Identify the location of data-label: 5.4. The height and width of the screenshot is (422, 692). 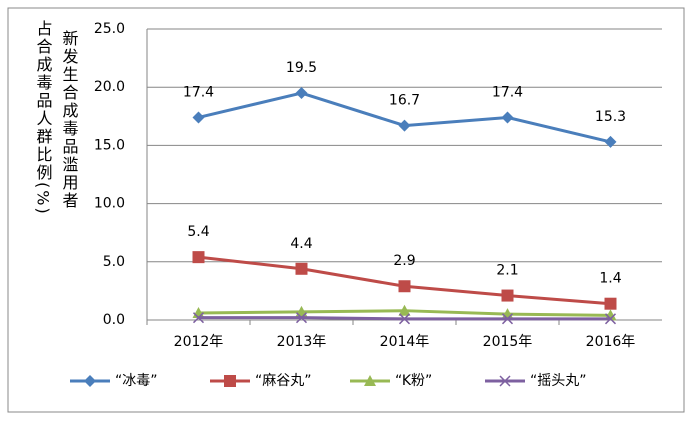
(198, 232).